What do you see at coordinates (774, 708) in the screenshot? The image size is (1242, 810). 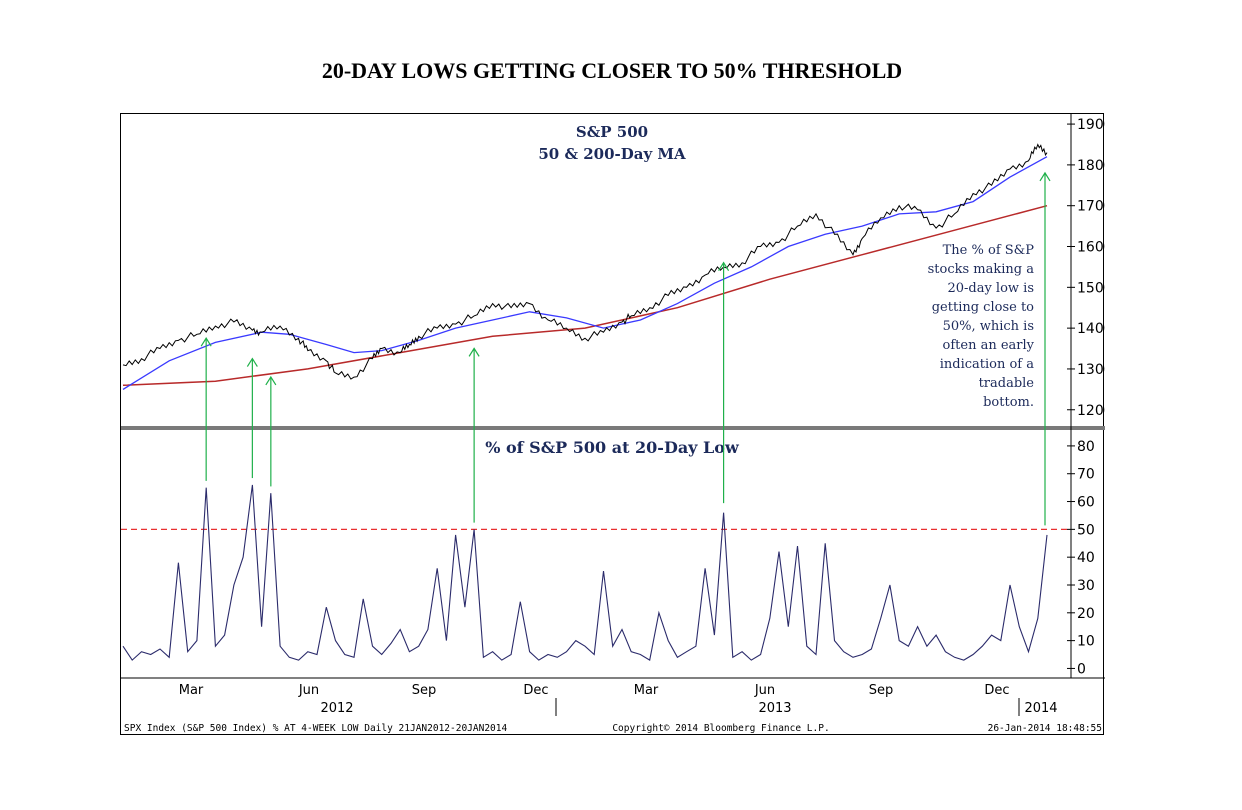 I see `x-tick-year: 2013` at bounding box center [774, 708].